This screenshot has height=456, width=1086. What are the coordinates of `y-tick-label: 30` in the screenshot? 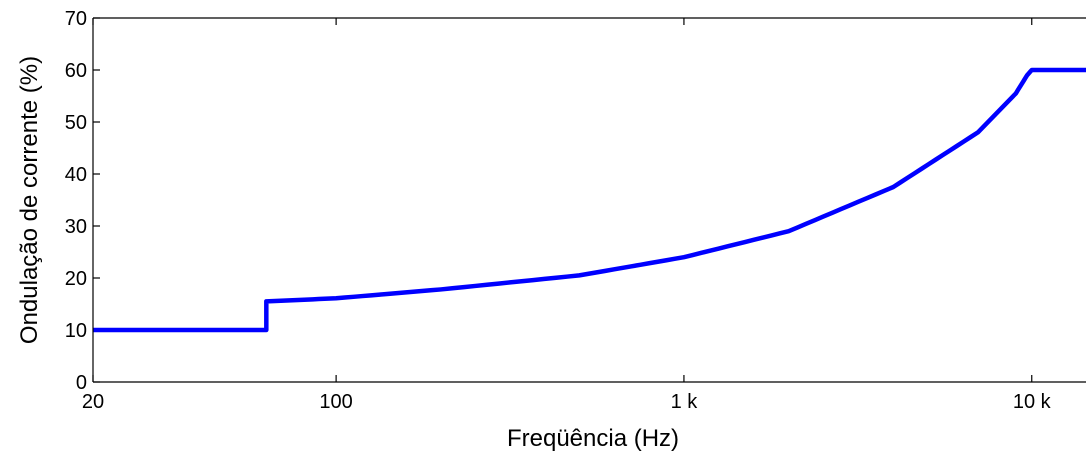 It's located at (76, 227).